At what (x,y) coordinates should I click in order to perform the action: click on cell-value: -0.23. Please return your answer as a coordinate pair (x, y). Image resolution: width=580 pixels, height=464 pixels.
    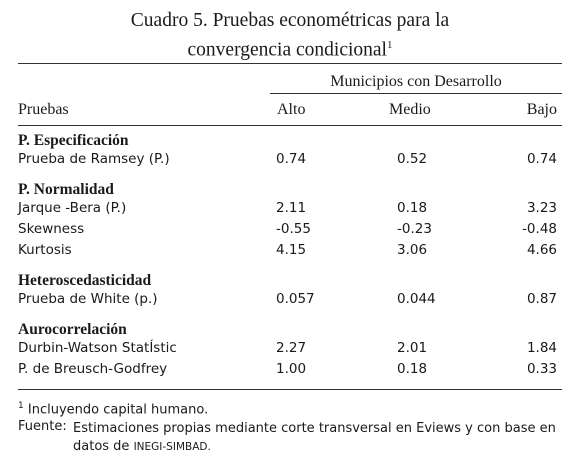
    Looking at the image, I should click on (414, 229).